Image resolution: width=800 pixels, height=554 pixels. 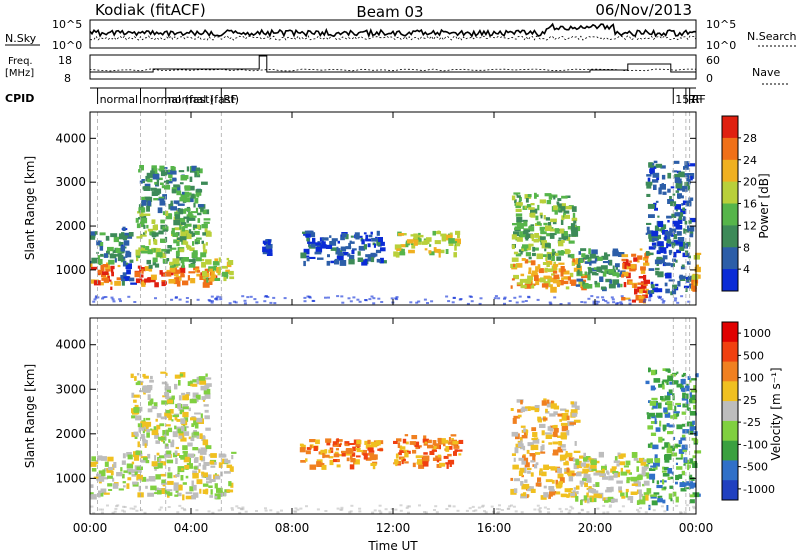 I want to click on colorbar-tick-label: 500, so click(x=753, y=355).